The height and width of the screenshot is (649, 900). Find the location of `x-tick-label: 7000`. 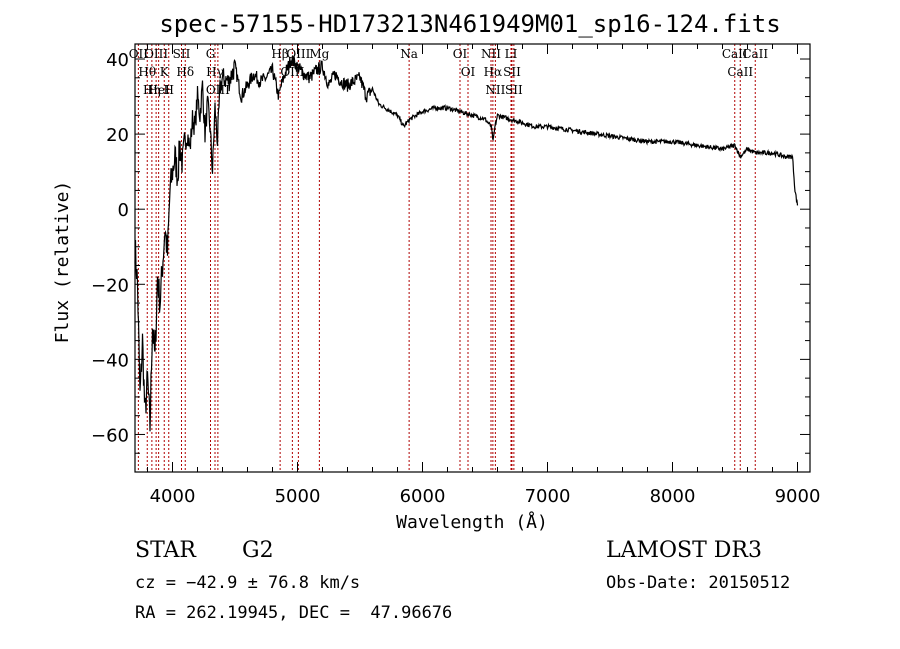

x-tick-label: 7000 is located at coordinates (548, 496).